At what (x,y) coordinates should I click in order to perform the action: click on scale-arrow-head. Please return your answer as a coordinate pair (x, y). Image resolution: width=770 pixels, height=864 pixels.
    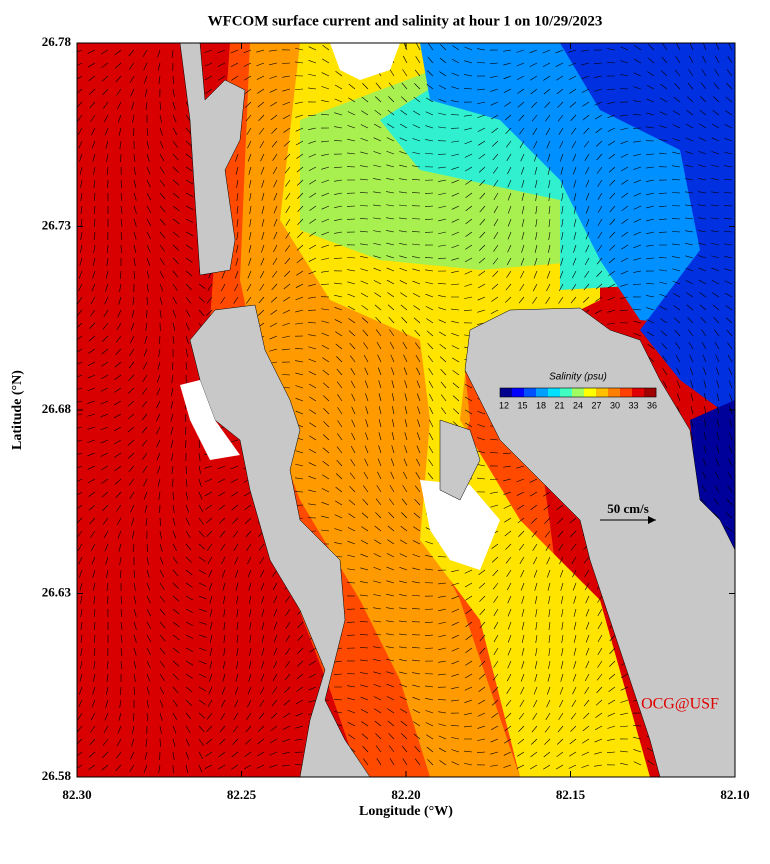
    Looking at the image, I should click on (652, 520).